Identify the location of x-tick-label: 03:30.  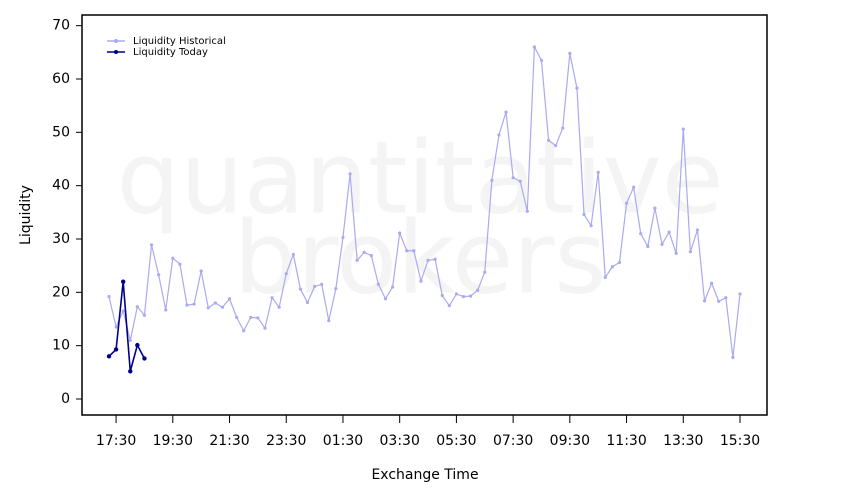
(400, 441).